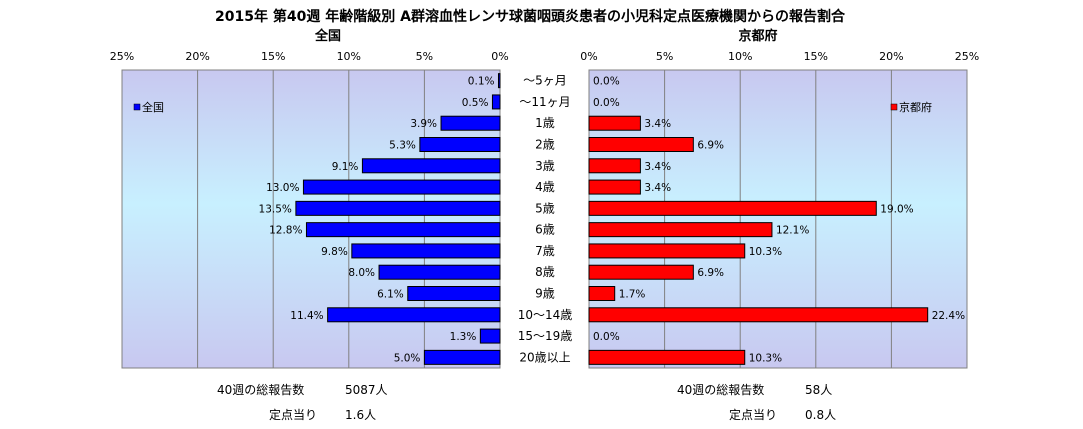 The image size is (1083, 429). I want to click on left-total-value: 5087人, so click(366, 390).